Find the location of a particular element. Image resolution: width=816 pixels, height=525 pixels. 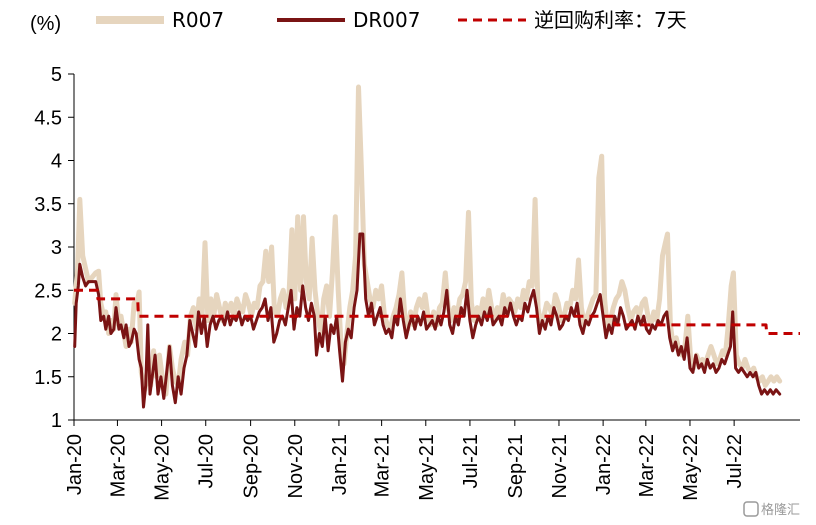

x-tick-label: Jul-22 is located at coordinates (735, 461).